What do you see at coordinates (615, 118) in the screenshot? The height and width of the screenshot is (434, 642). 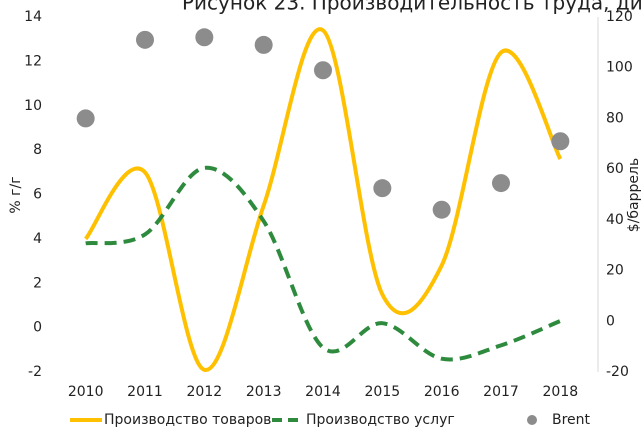 I see `y2-tick-label: 80` at bounding box center [615, 118].